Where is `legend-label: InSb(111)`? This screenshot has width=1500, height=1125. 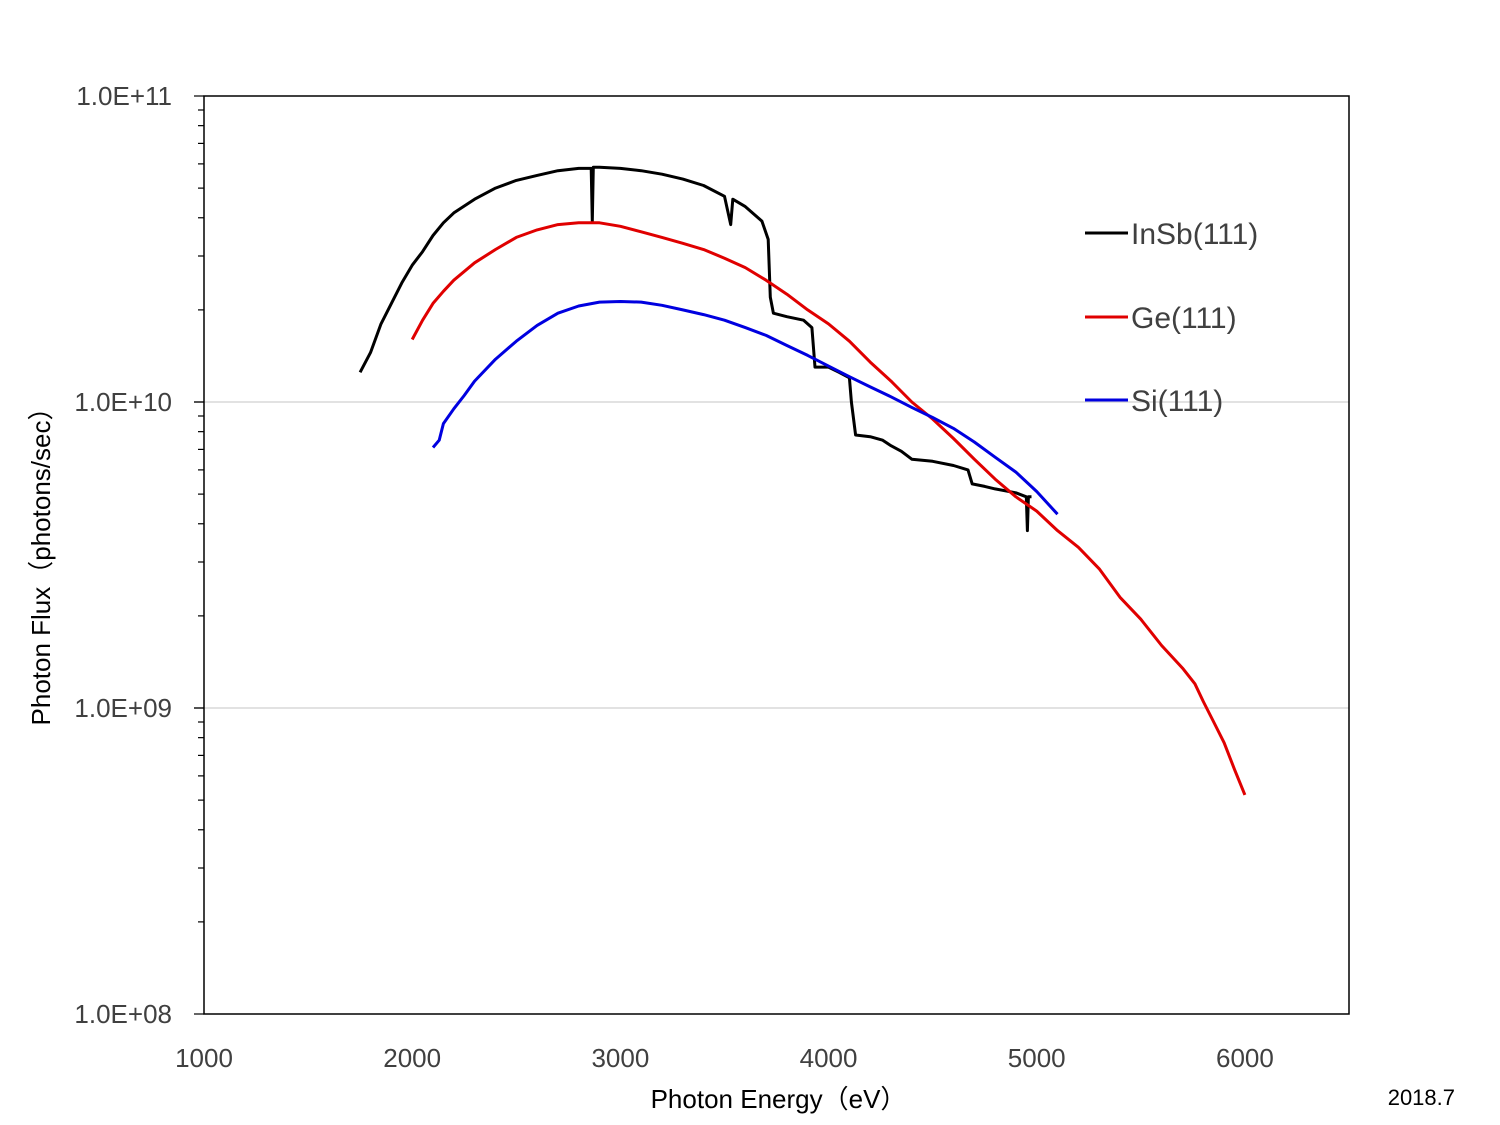 legend-label: InSb(111) is located at coordinates (1194, 234).